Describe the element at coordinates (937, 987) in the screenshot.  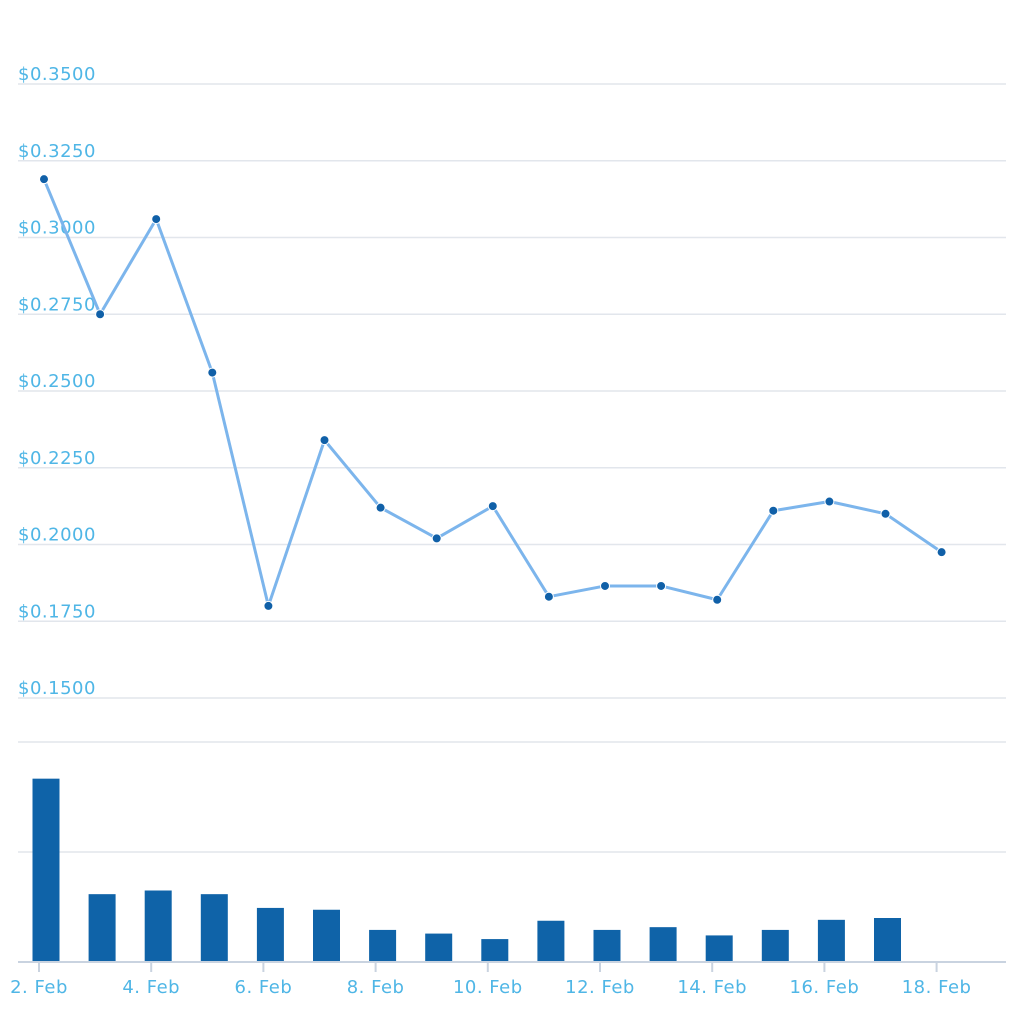
I see `x-tick-label: 18. Feb` at that location.